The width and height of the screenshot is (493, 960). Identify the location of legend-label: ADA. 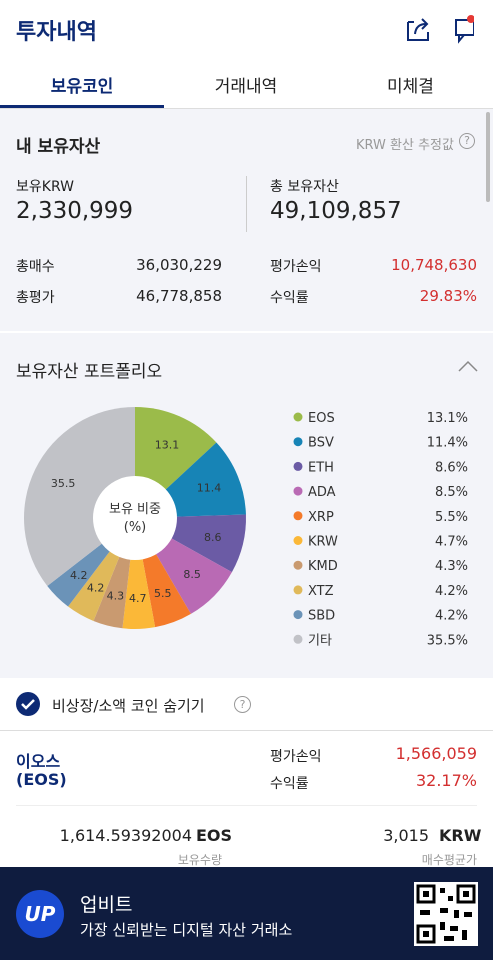
(322, 492).